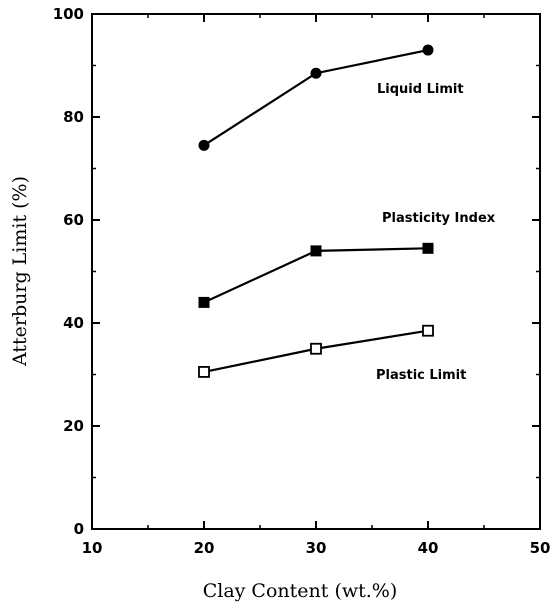 This screenshot has width=557, height=606. Describe the element at coordinates (92, 548) in the screenshot. I see `x-tick-label: 10` at that location.